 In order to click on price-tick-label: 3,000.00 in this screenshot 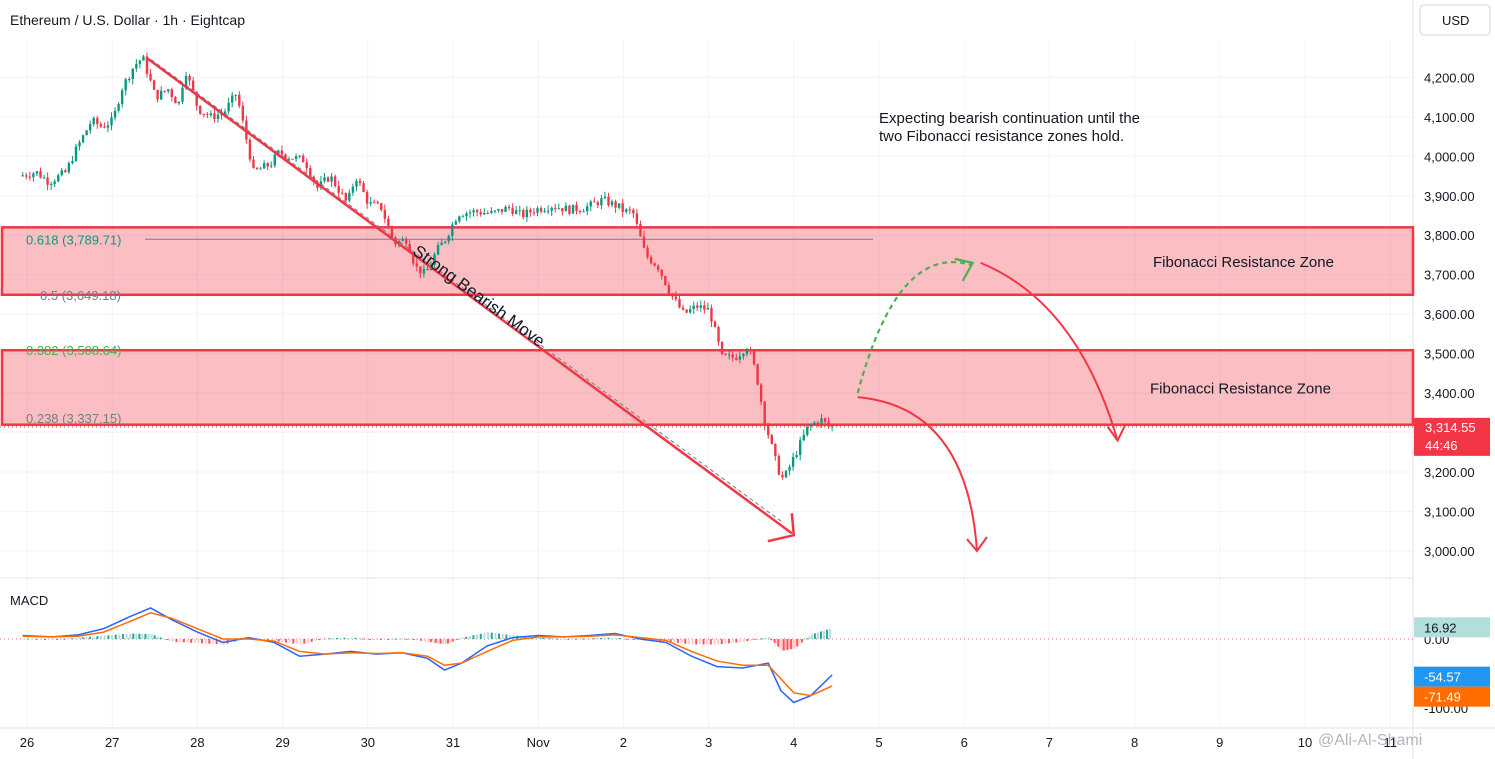, I will do `click(1449, 551)`.